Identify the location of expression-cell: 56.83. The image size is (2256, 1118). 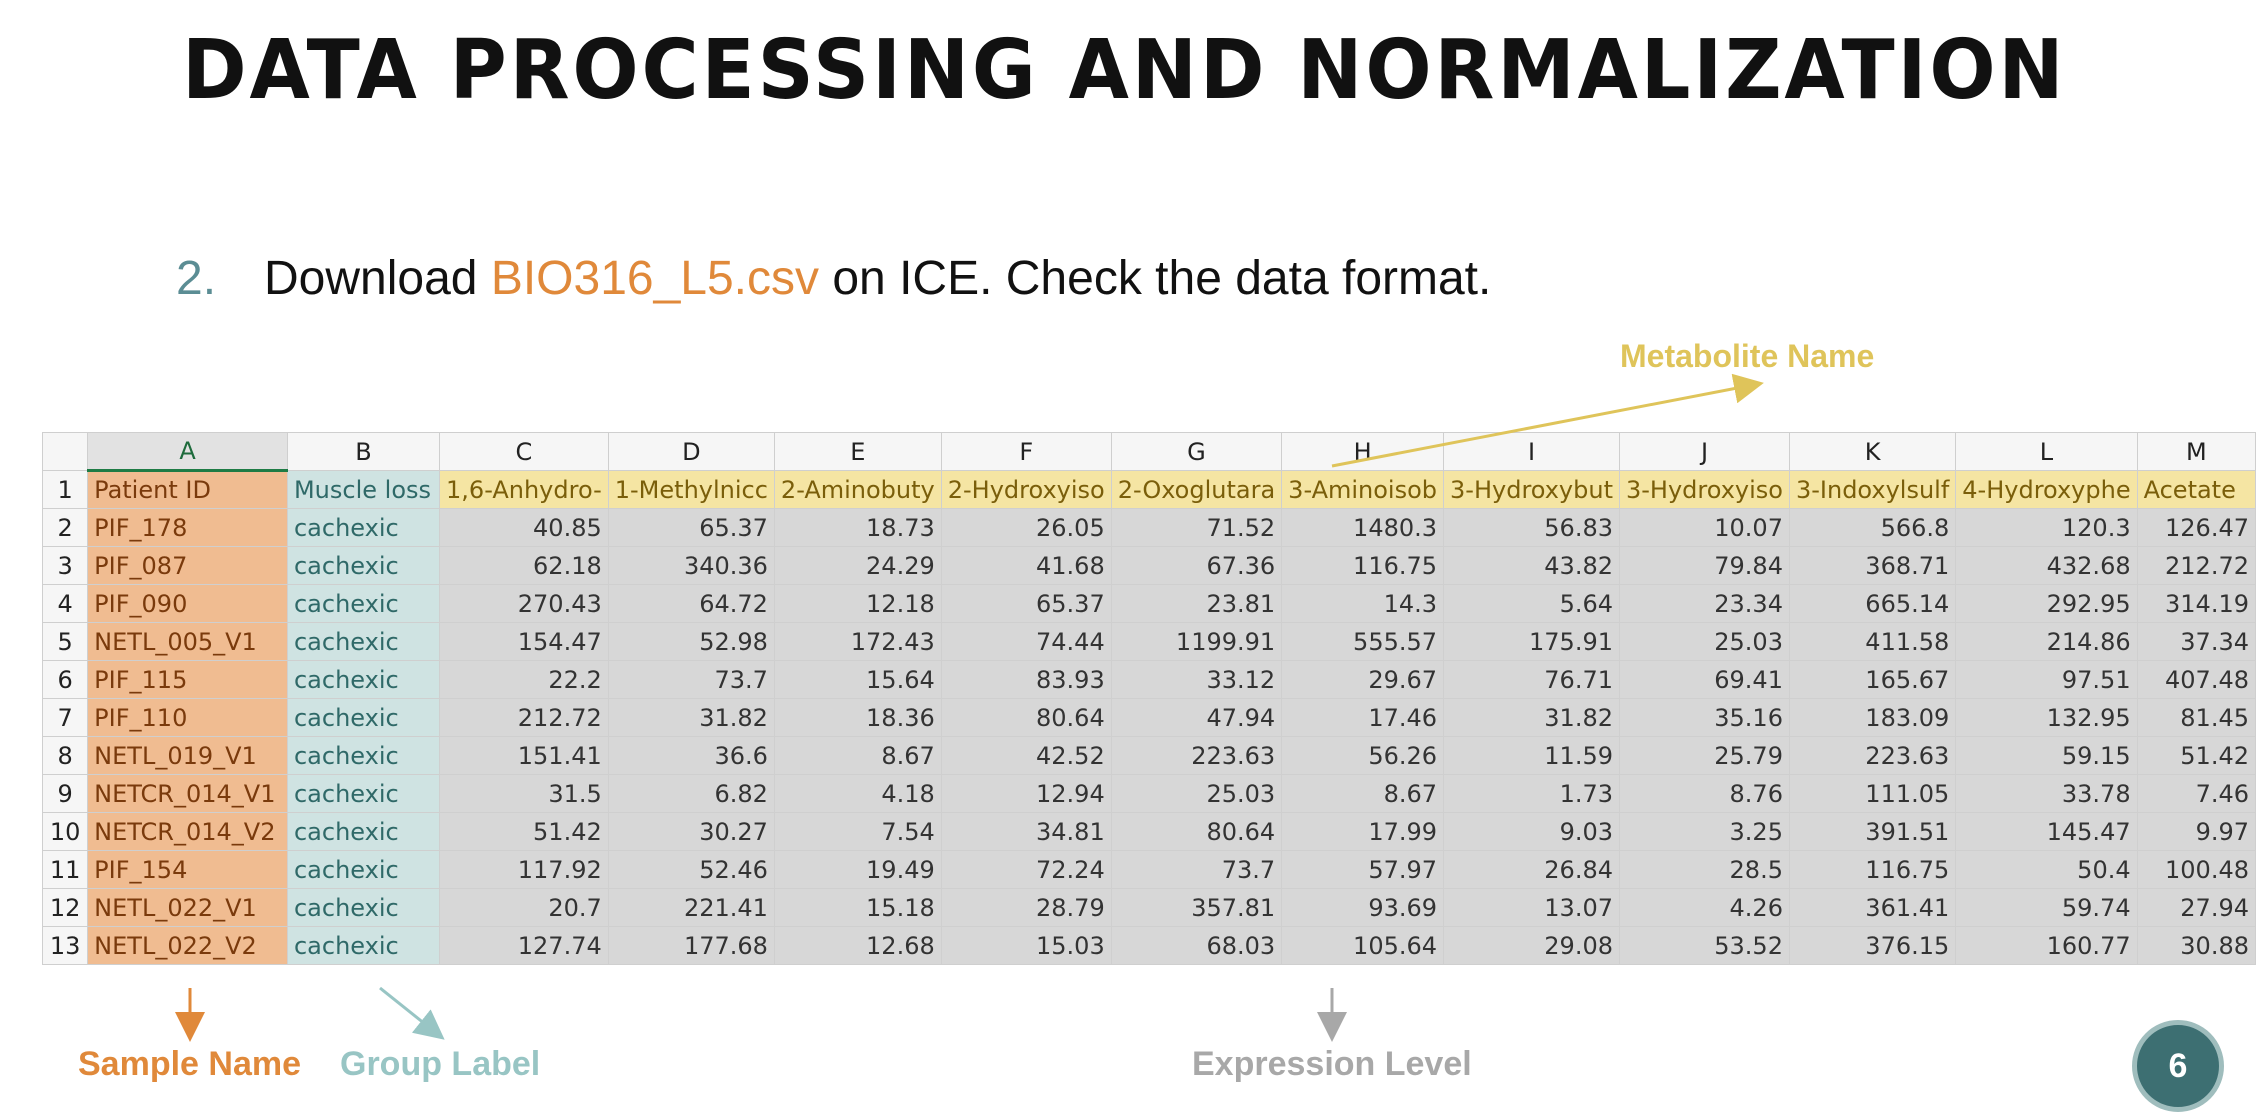
(1531, 527).